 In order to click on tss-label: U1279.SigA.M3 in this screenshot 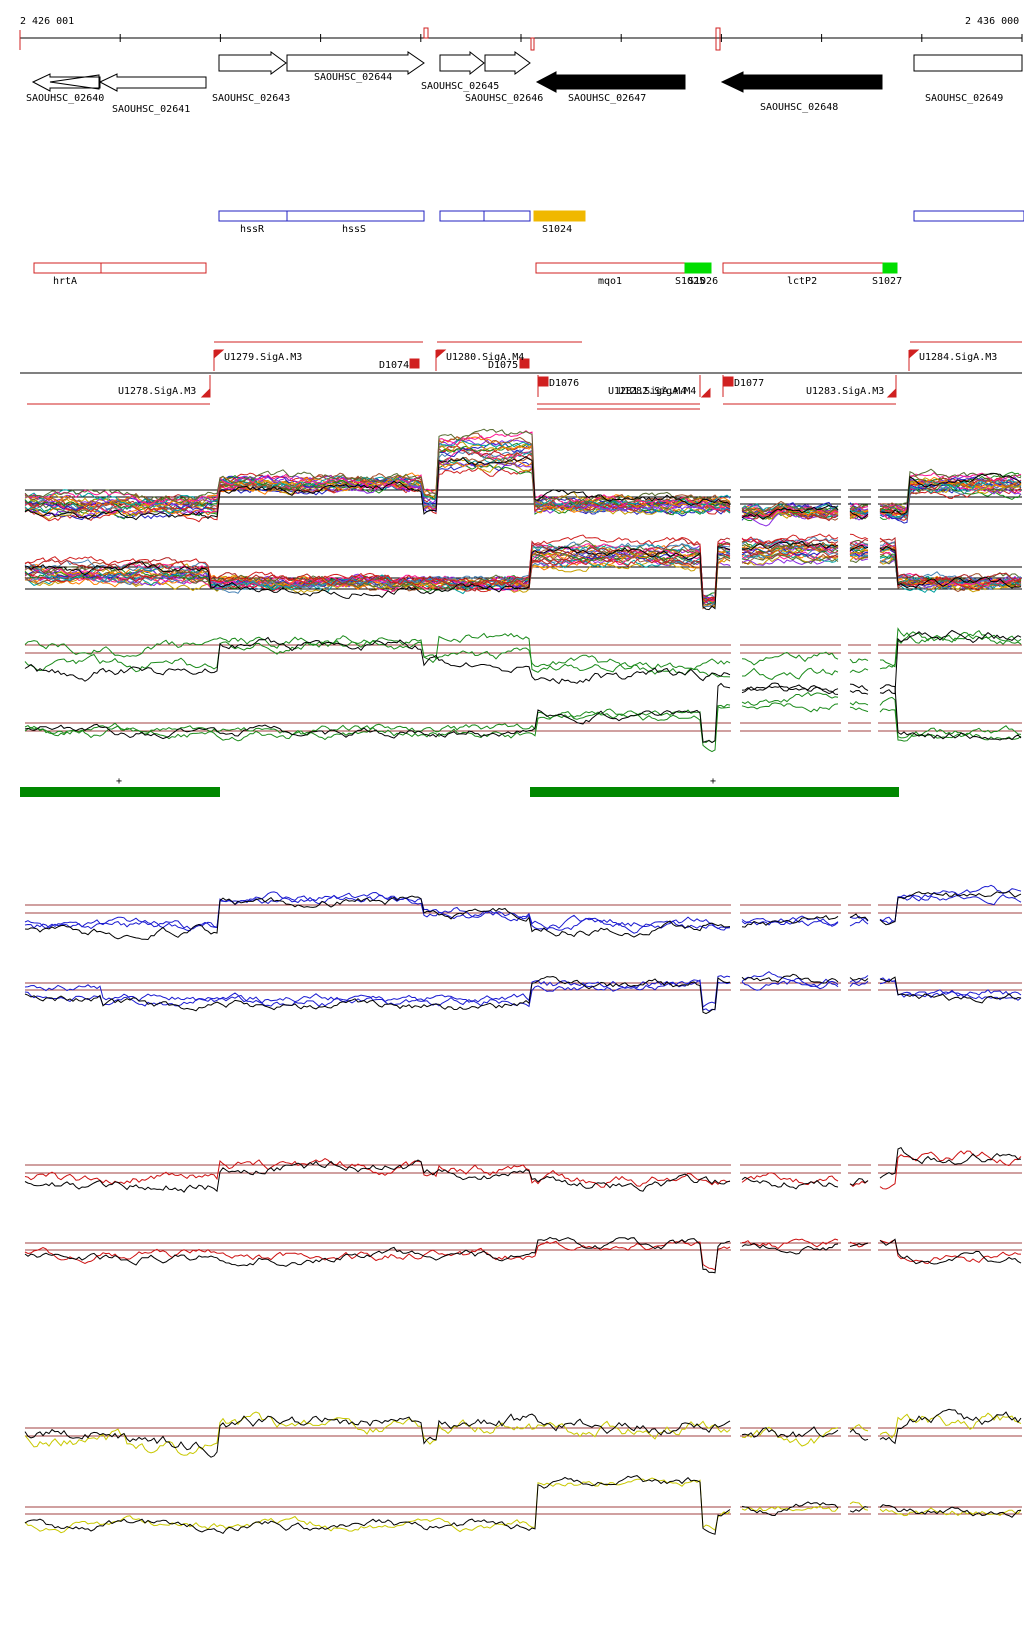, I will do `click(263, 357)`.